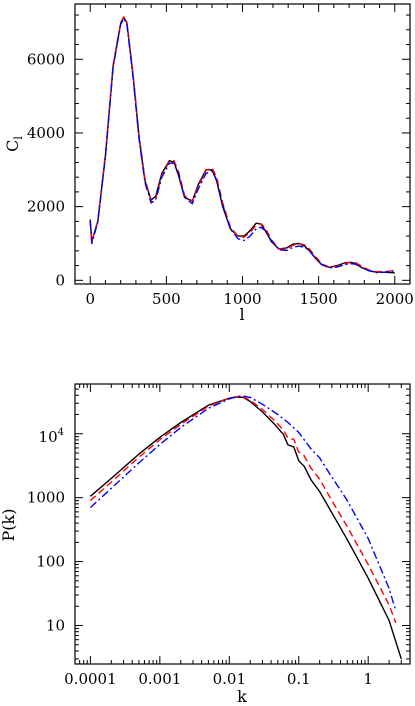 The height and width of the screenshot is (706, 415). What do you see at coordinates (50, 562) in the screenshot?
I see `pk-y-tick-label: 100` at bounding box center [50, 562].